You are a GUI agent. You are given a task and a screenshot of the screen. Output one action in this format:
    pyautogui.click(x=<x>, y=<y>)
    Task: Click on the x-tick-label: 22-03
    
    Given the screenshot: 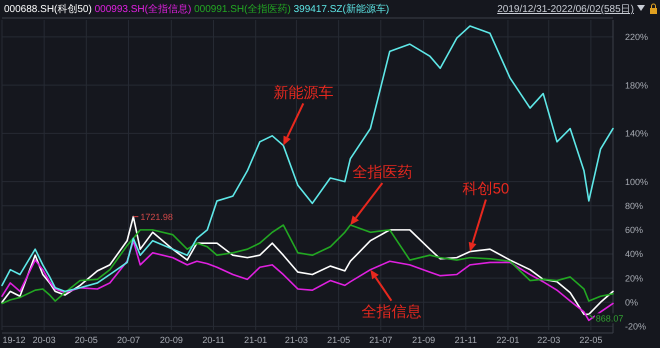 What is the action you would take?
    pyautogui.click(x=548, y=340)
    